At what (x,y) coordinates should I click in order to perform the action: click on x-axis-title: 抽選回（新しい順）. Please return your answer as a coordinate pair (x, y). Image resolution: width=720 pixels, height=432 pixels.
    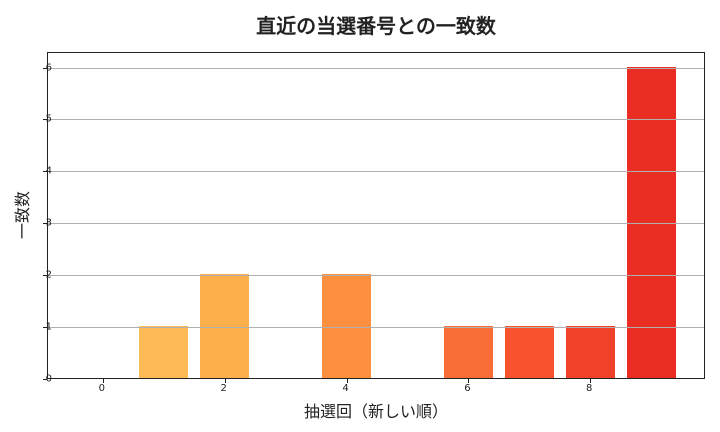
    Looking at the image, I should click on (375, 411).